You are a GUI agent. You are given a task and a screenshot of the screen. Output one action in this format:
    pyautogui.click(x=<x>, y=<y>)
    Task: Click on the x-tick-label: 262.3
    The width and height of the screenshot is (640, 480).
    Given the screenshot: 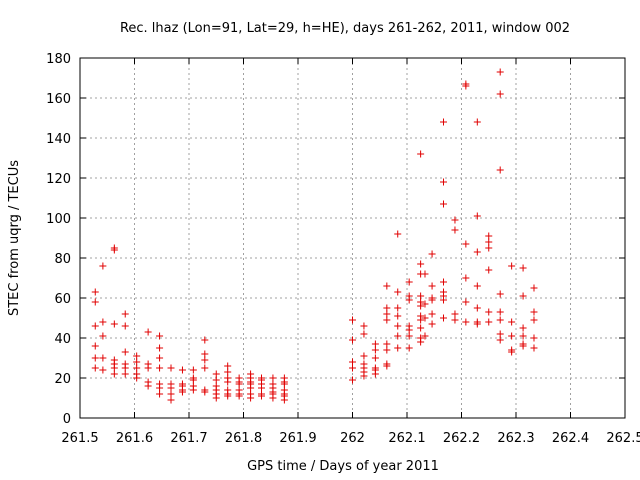 What is the action you would take?
    pyautogui.click(x=515, y=438)
    